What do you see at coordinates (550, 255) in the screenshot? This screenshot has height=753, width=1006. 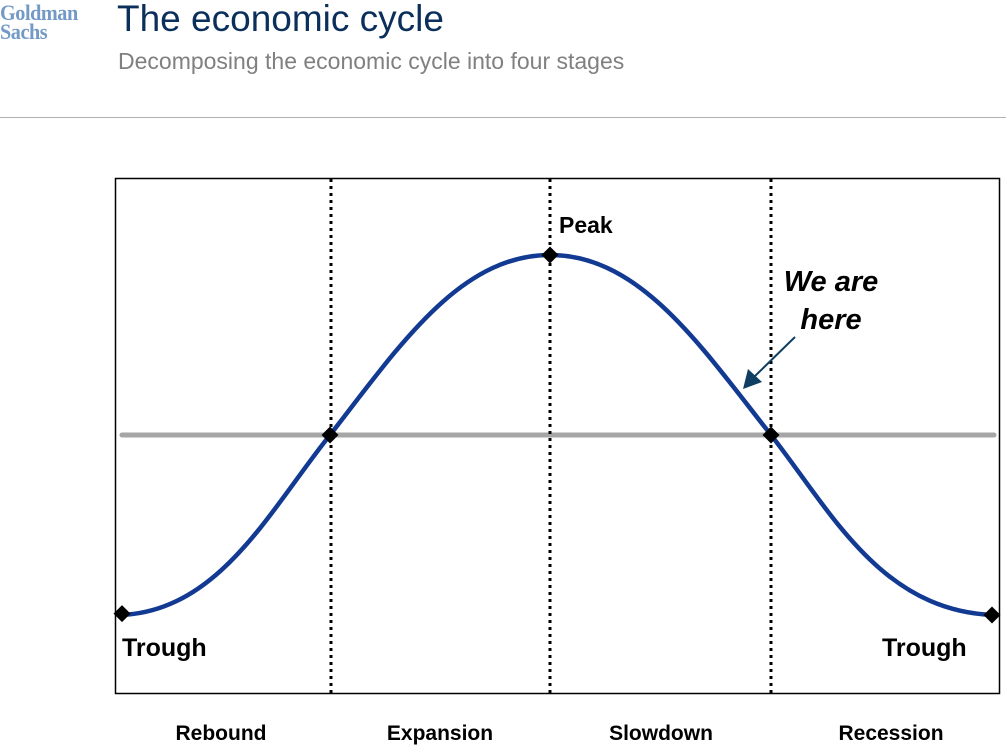 I see `marker-peak` at bounding box center [550, 255].